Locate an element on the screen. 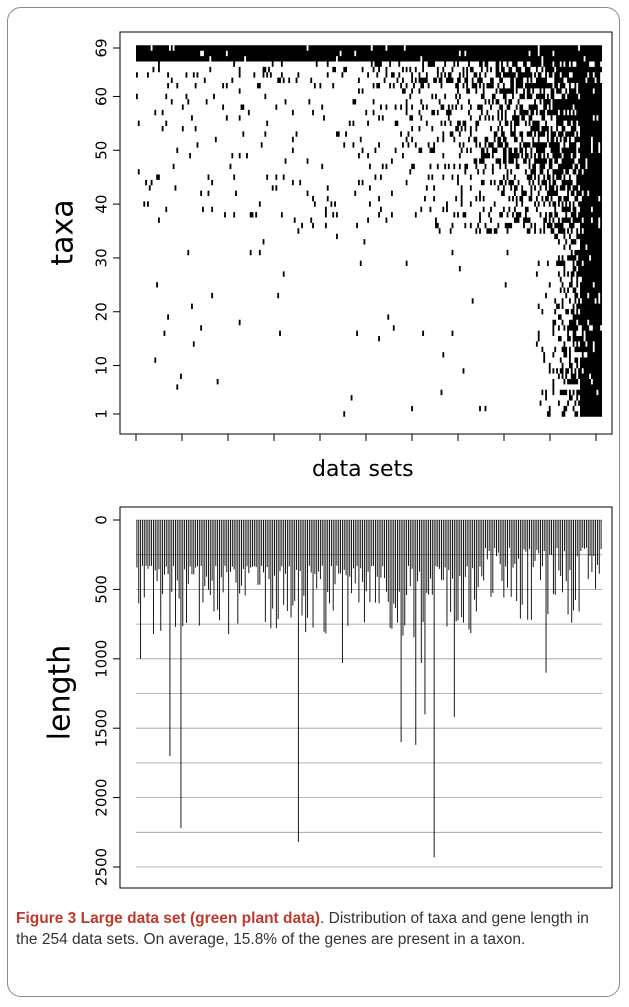  bar-y-tick-label: 1000 is located at coordinates (102, 659).